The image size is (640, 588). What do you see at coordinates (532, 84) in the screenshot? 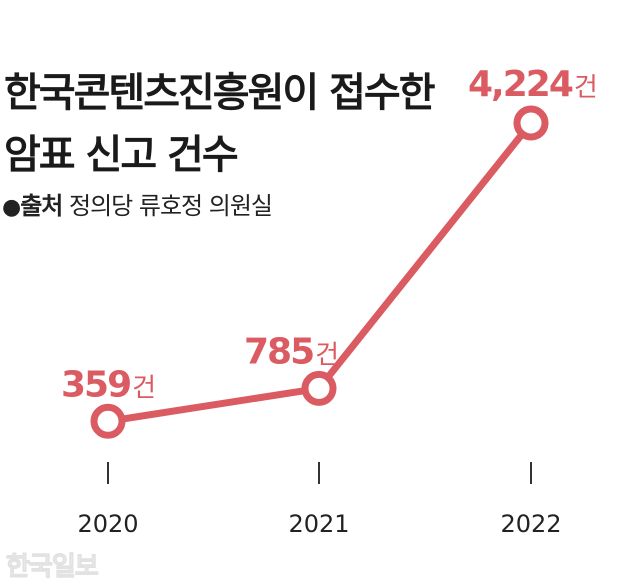
I see `data-label-2022: 4,224건` at bounding box center [532, 84].